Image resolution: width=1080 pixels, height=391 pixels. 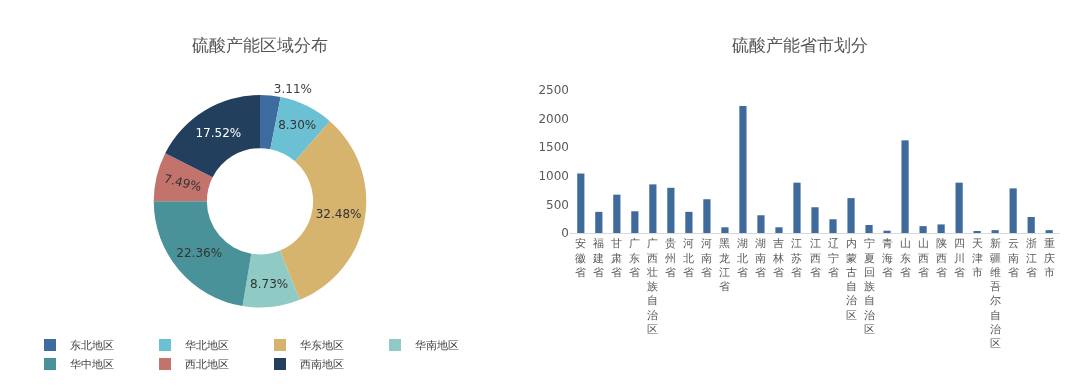 What do you see at coordinates (778, 258) in the screenshot?
I see `x-tick-label: 吉林省` at bounding box center [778, 258].